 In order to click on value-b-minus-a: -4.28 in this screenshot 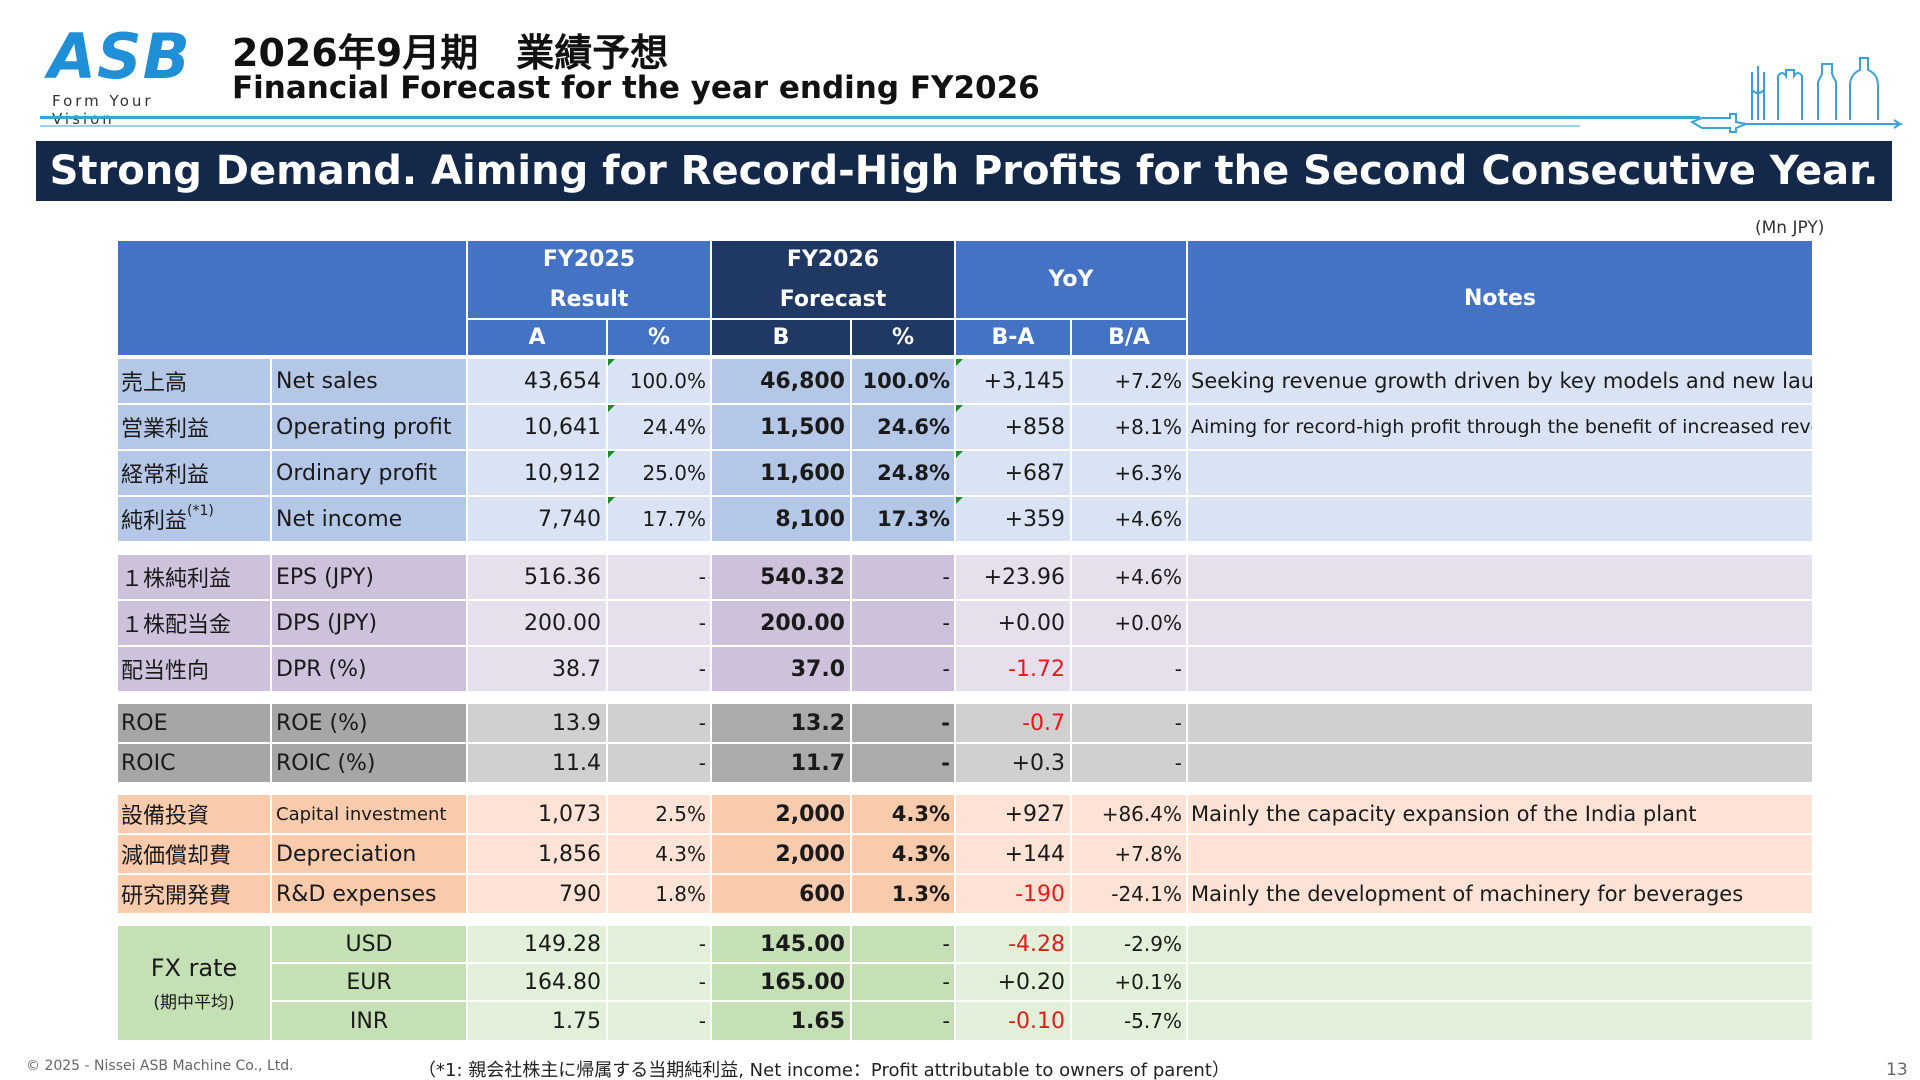, I will do `click(1014, 944)`.